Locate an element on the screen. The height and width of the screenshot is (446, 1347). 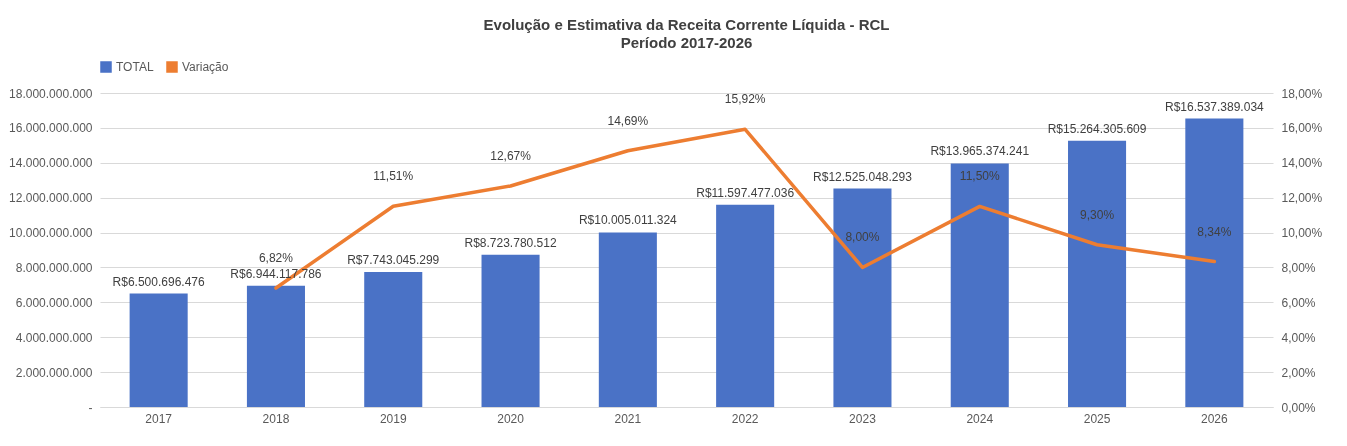
x-tick-label: 2024 is located at coordinates (980, 418).